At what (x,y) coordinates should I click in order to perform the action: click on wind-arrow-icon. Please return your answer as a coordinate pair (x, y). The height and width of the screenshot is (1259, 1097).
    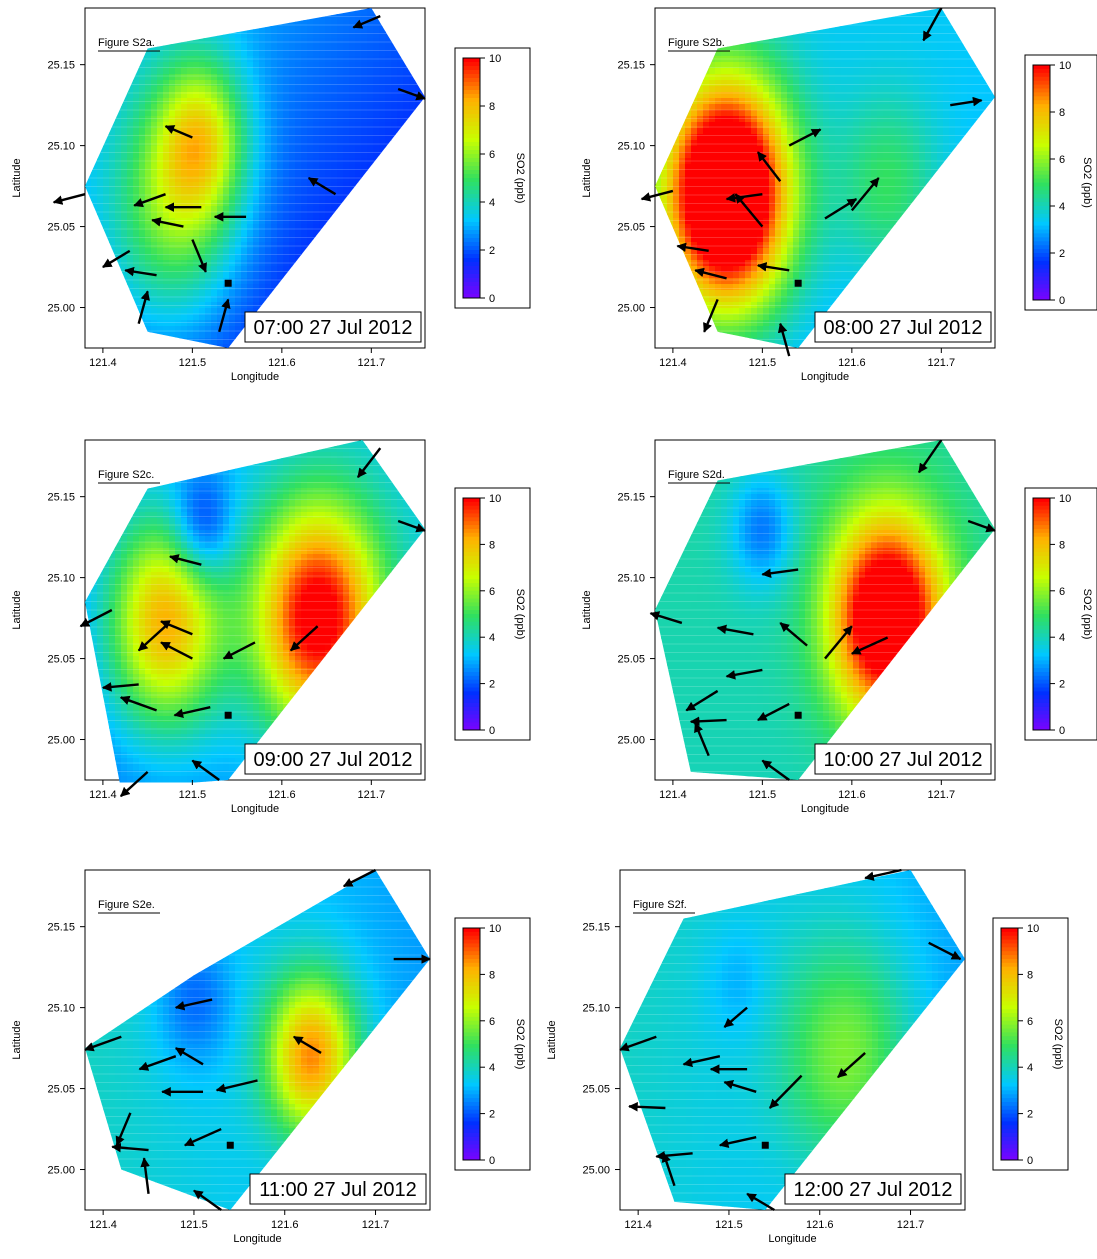
    Looking at the image, I should click on (69, 199).